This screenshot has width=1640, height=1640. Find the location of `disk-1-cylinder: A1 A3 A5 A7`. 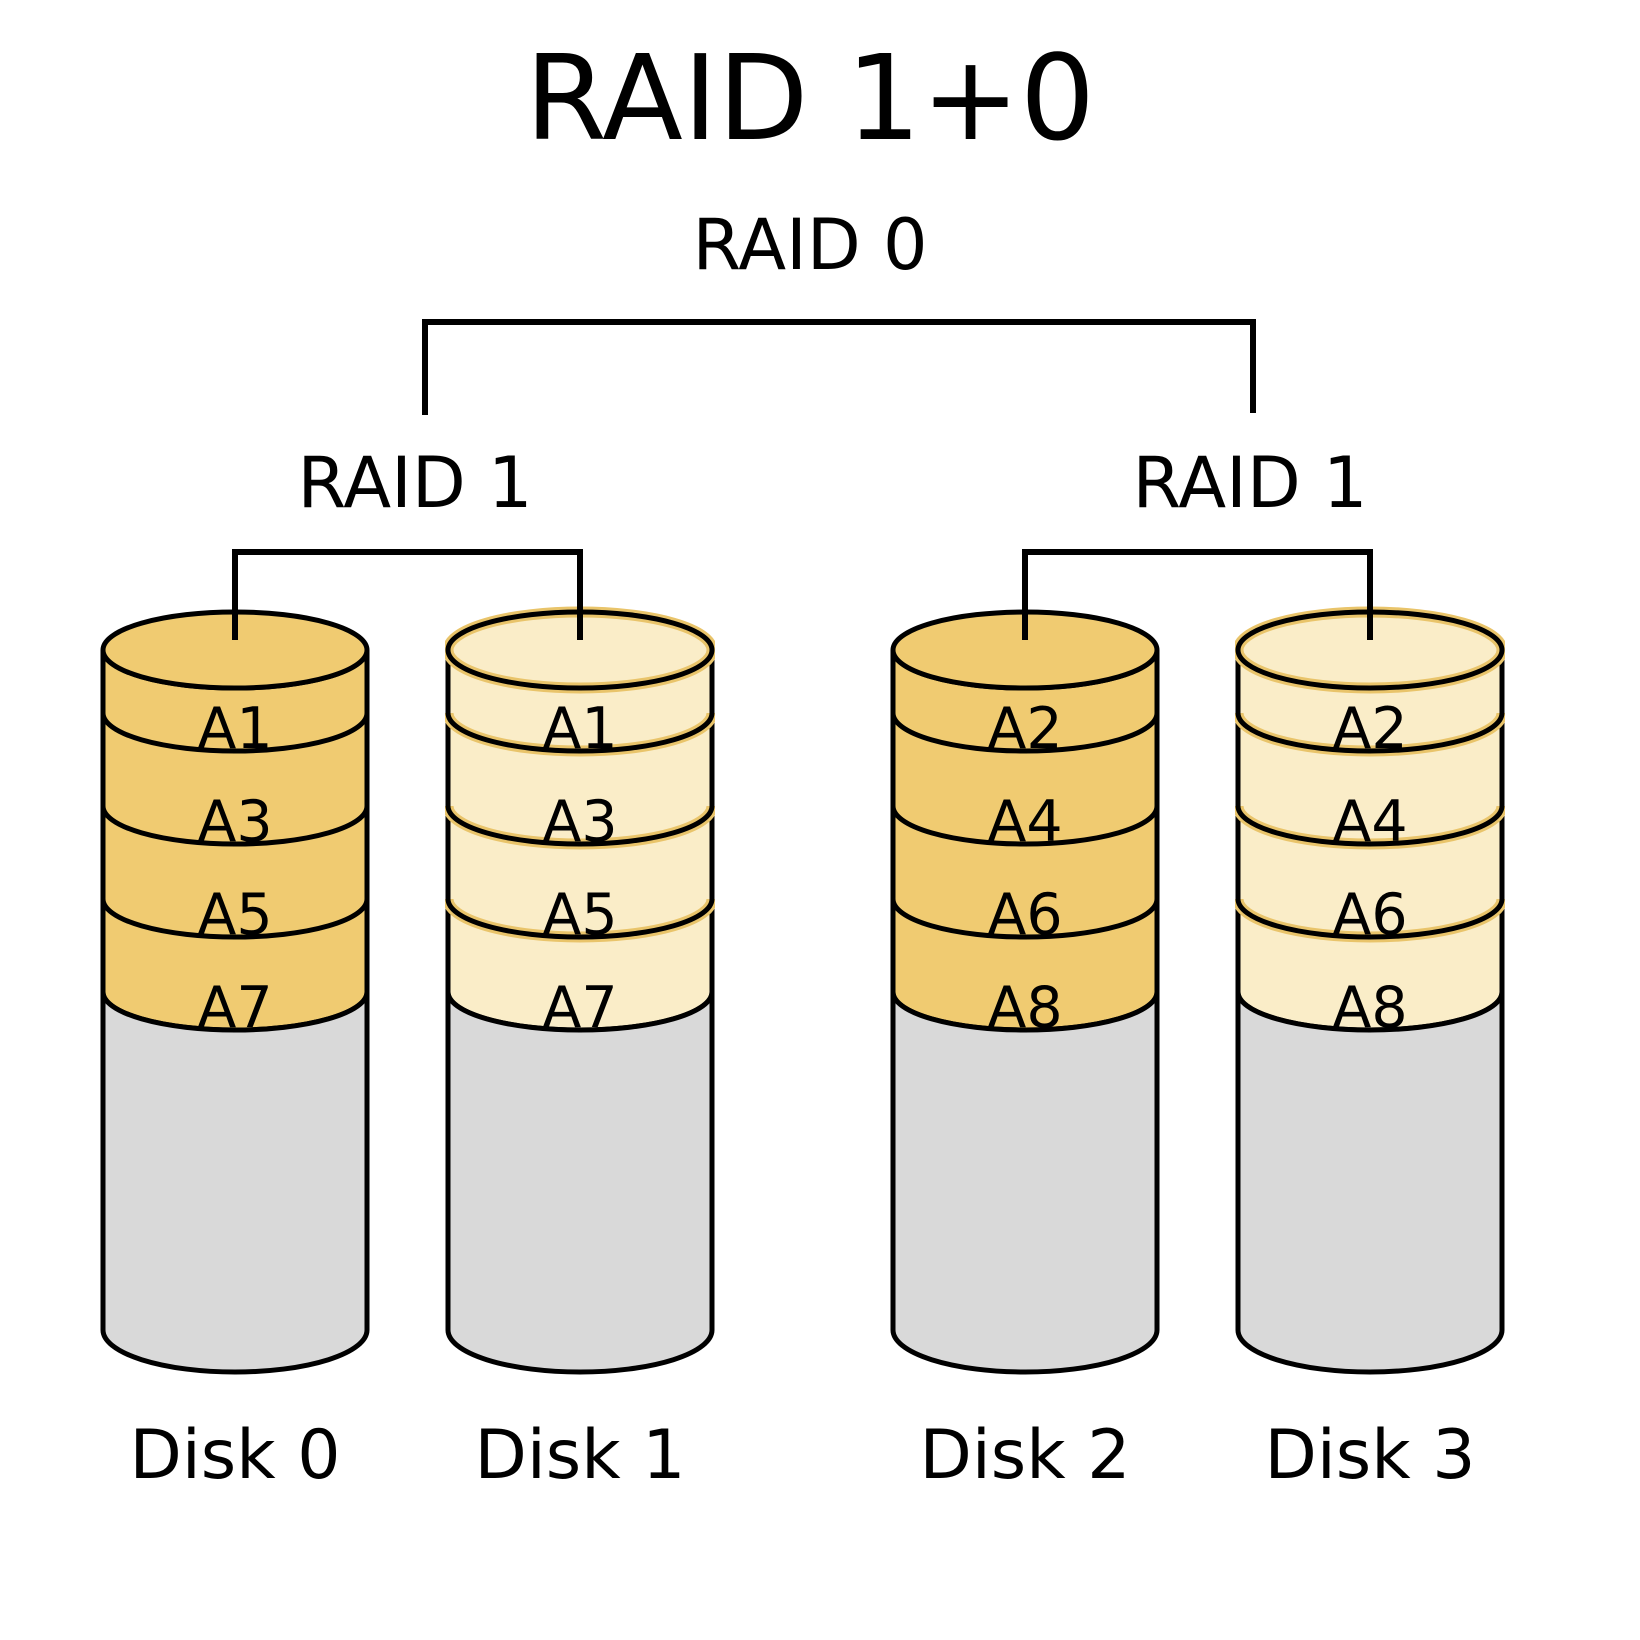

disk-1-cylinder: A1 A3 A5 A7 is located at coordinates (580, 990).